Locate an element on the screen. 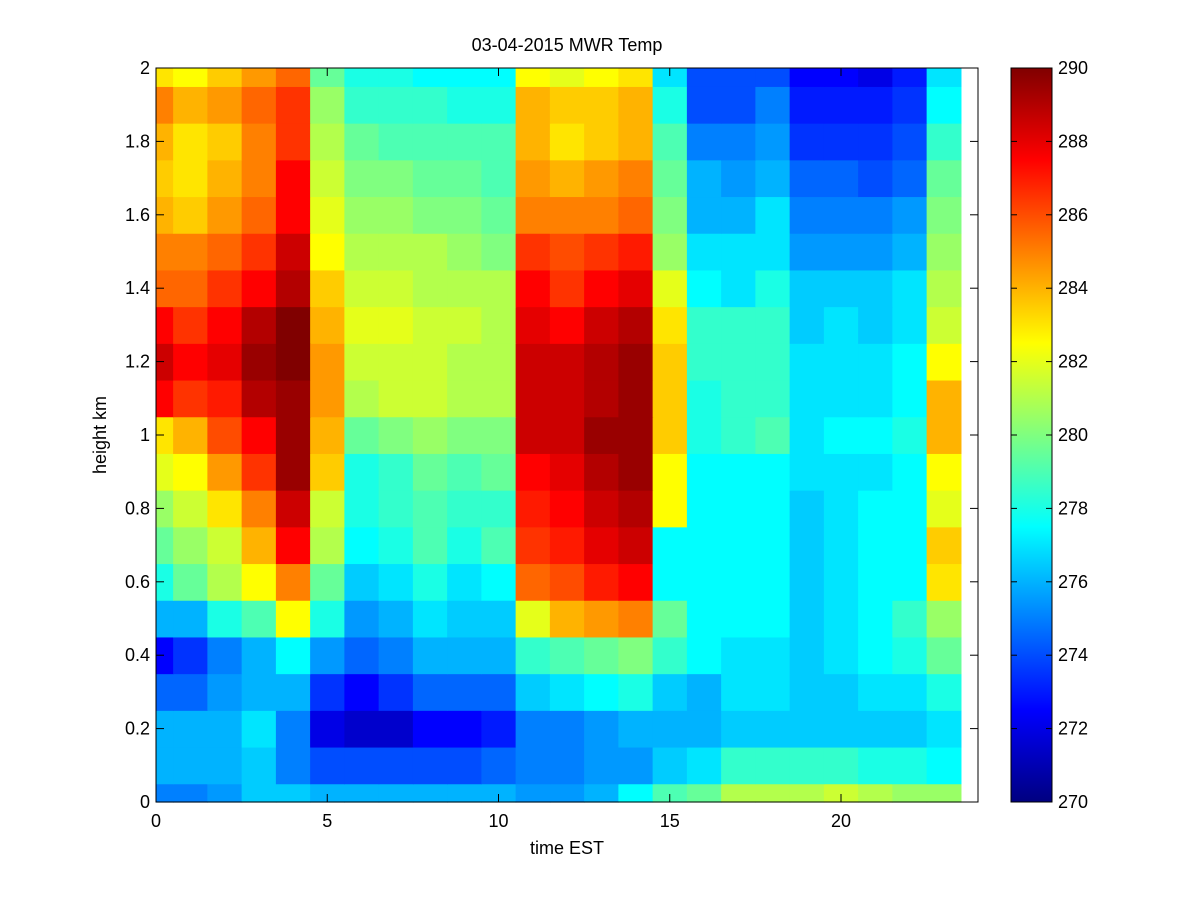 Image resolution: width=1200 pixels, height=900 pixels. colorbar-tick-label: 290 is located at coordinates (1073, 68).